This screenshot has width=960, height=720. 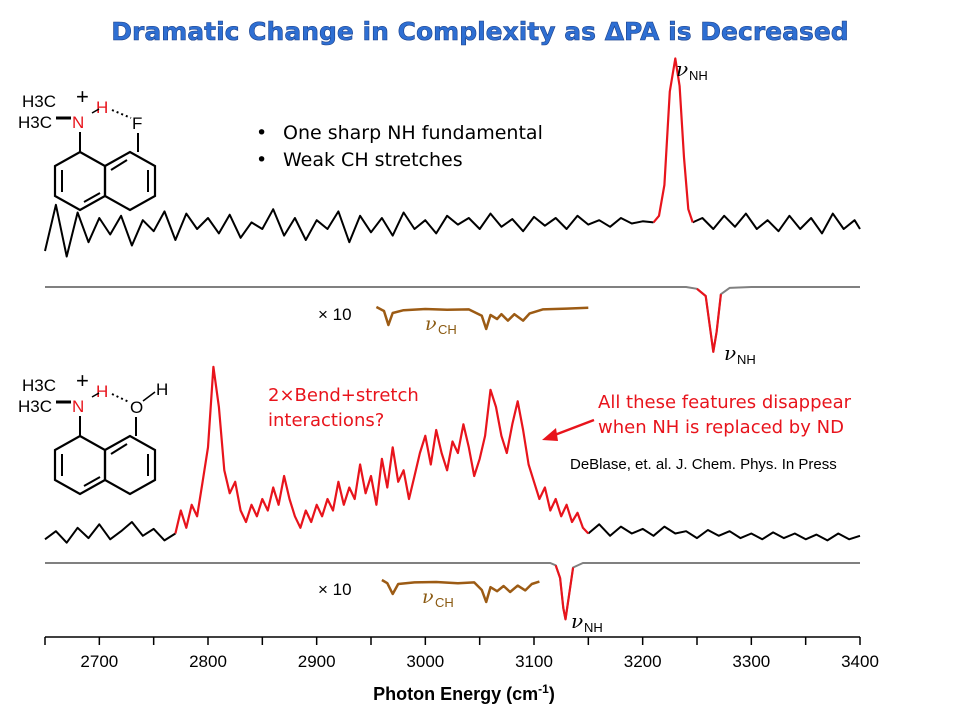 I want to click on molecule-top-acceptor: F, so click(x=137, y=123).